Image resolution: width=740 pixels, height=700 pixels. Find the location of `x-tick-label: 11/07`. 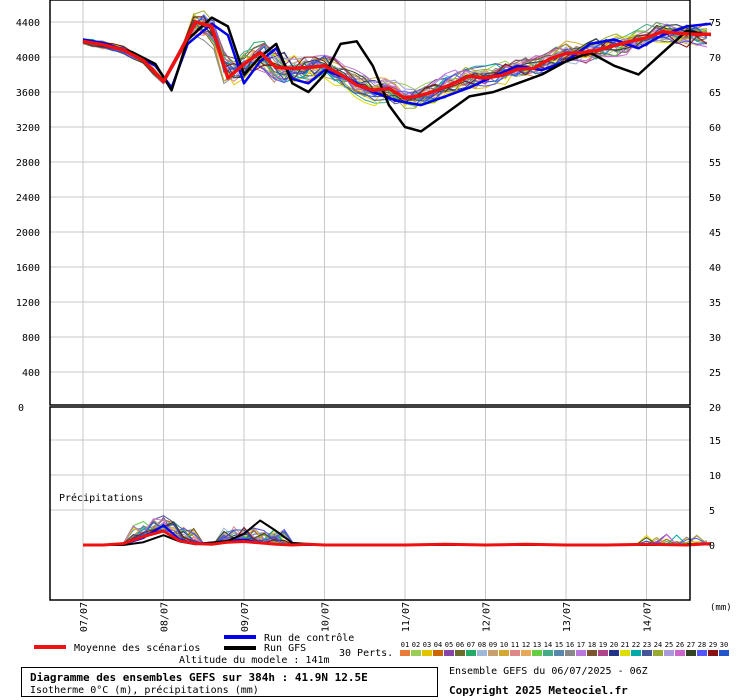

x-tick-label: 11/07 is located at coordinates (406, 617).